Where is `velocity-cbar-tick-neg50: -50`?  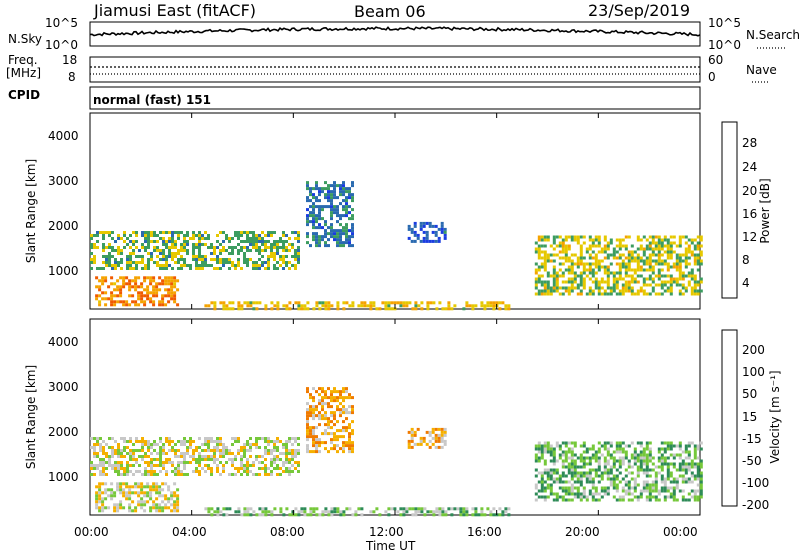
velocity-cbar-tick-neg50: -50 is located at coordinates (752, 461).